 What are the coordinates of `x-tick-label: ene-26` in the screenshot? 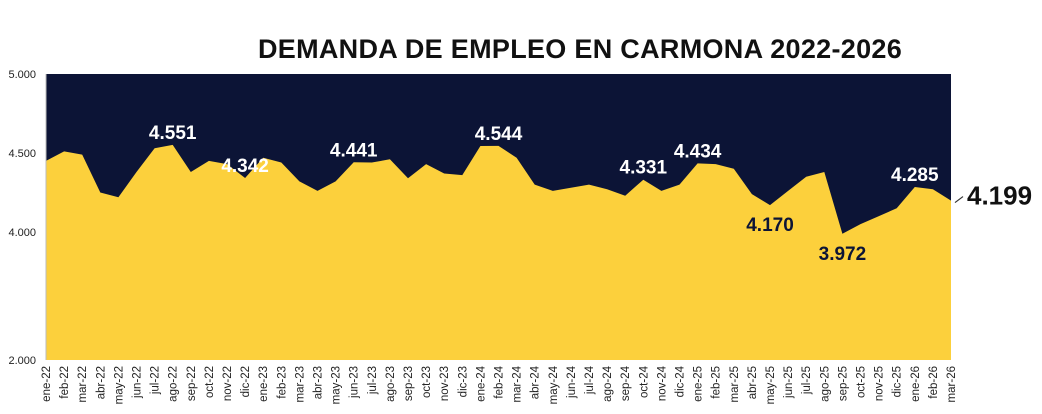 It's located at (916, 384).